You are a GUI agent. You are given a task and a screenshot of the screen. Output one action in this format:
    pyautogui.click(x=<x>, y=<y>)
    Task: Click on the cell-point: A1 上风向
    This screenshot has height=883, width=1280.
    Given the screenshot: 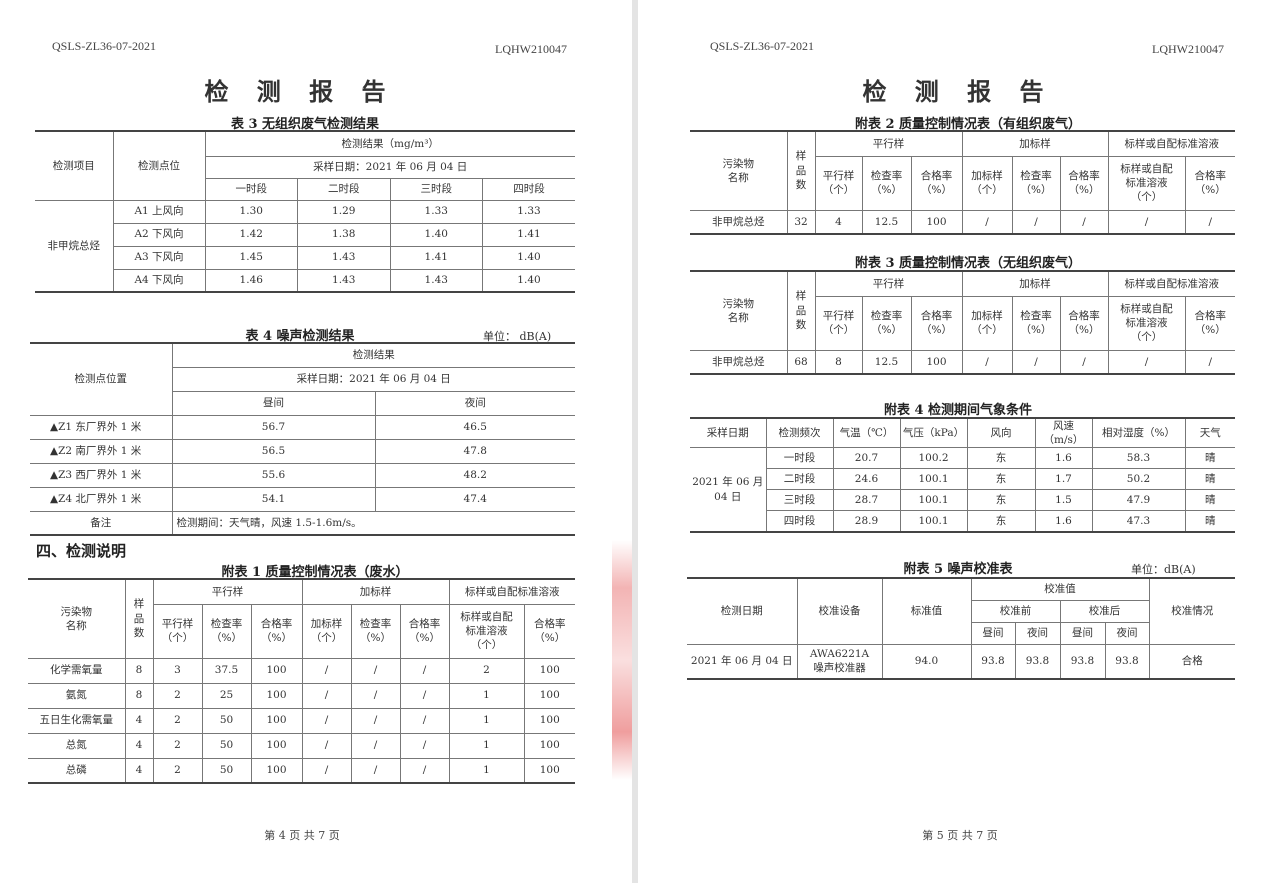 What is the action you would take?
    pyautogui.click(x=159, y=211)
    